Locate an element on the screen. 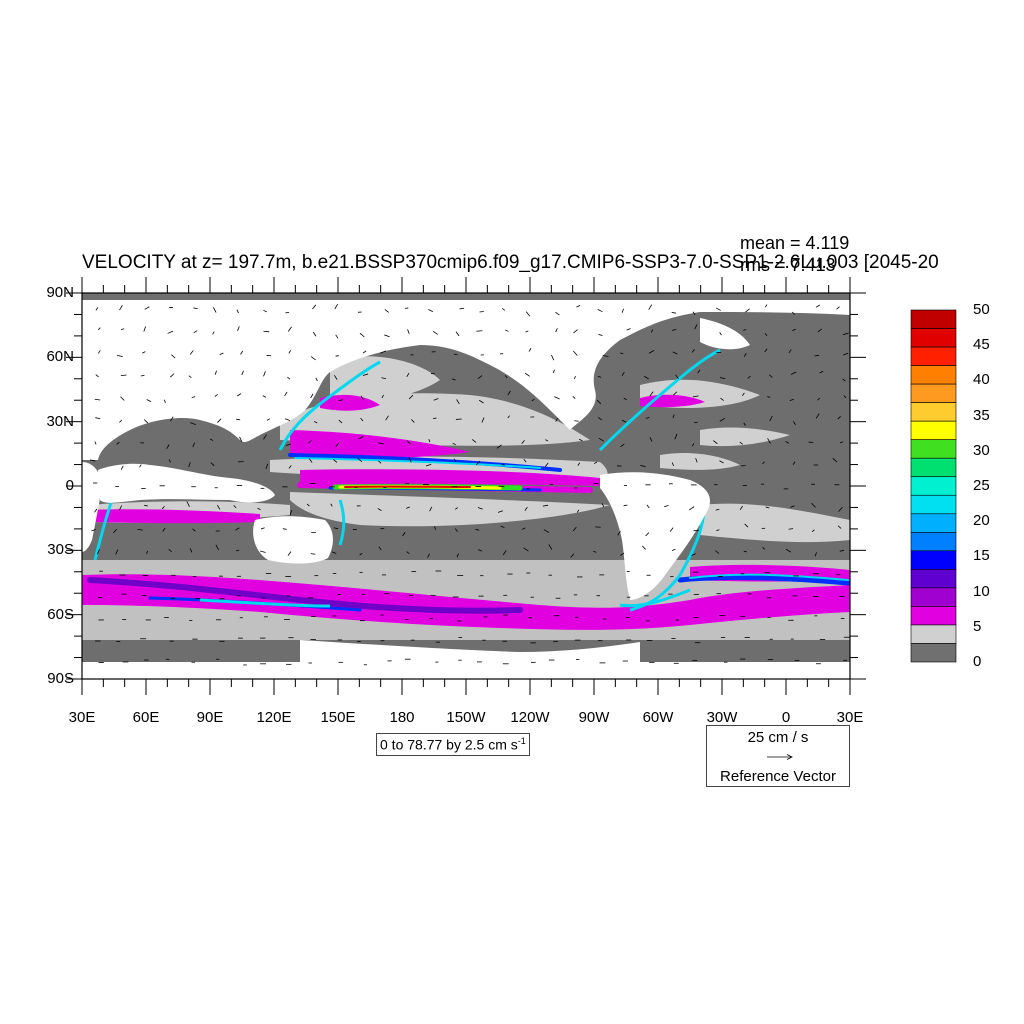  lon-label: 90W is located at coordinates (594, 717).